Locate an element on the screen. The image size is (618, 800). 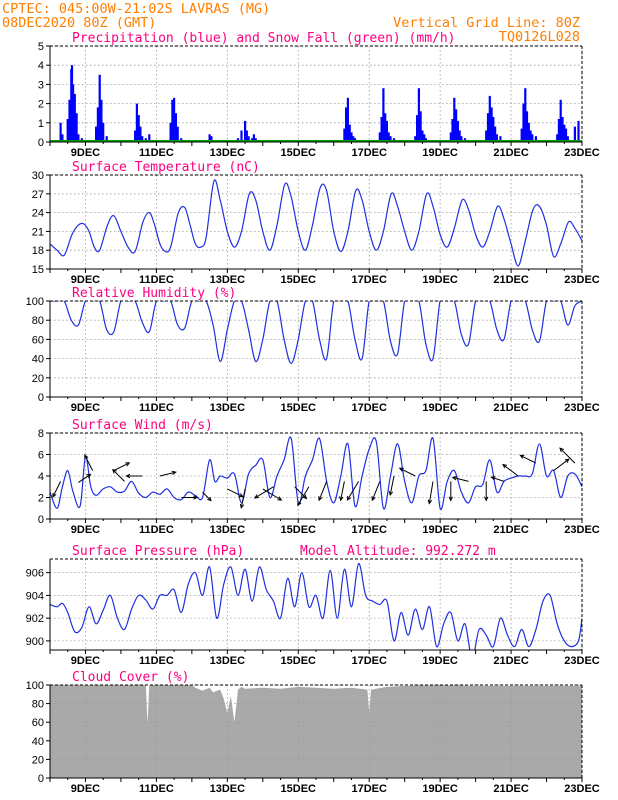
cloud-cover-area is located at coordinates (316, 731).